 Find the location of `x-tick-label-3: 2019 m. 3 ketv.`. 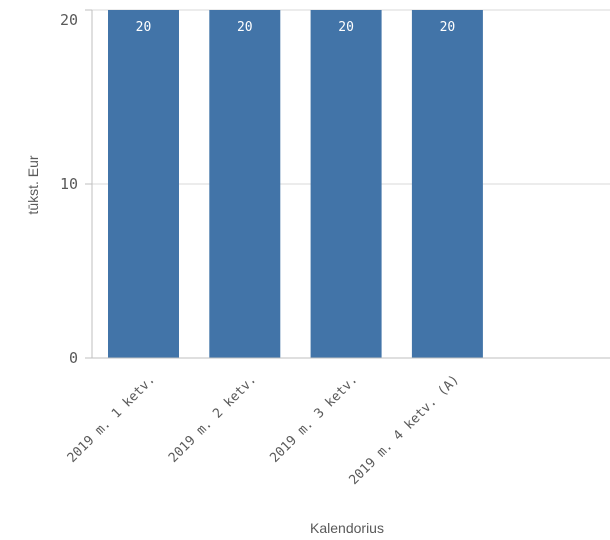

x-tick-label-3: 2019 m. 3 ketv. is located at coordinates (314, 419).